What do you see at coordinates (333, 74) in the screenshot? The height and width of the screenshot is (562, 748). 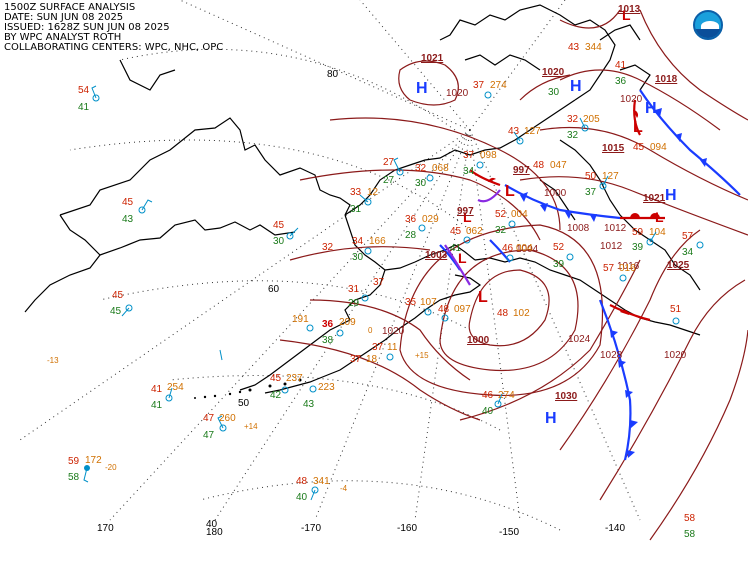 I see `svg-text: 80` at bounding box center [333, 74].